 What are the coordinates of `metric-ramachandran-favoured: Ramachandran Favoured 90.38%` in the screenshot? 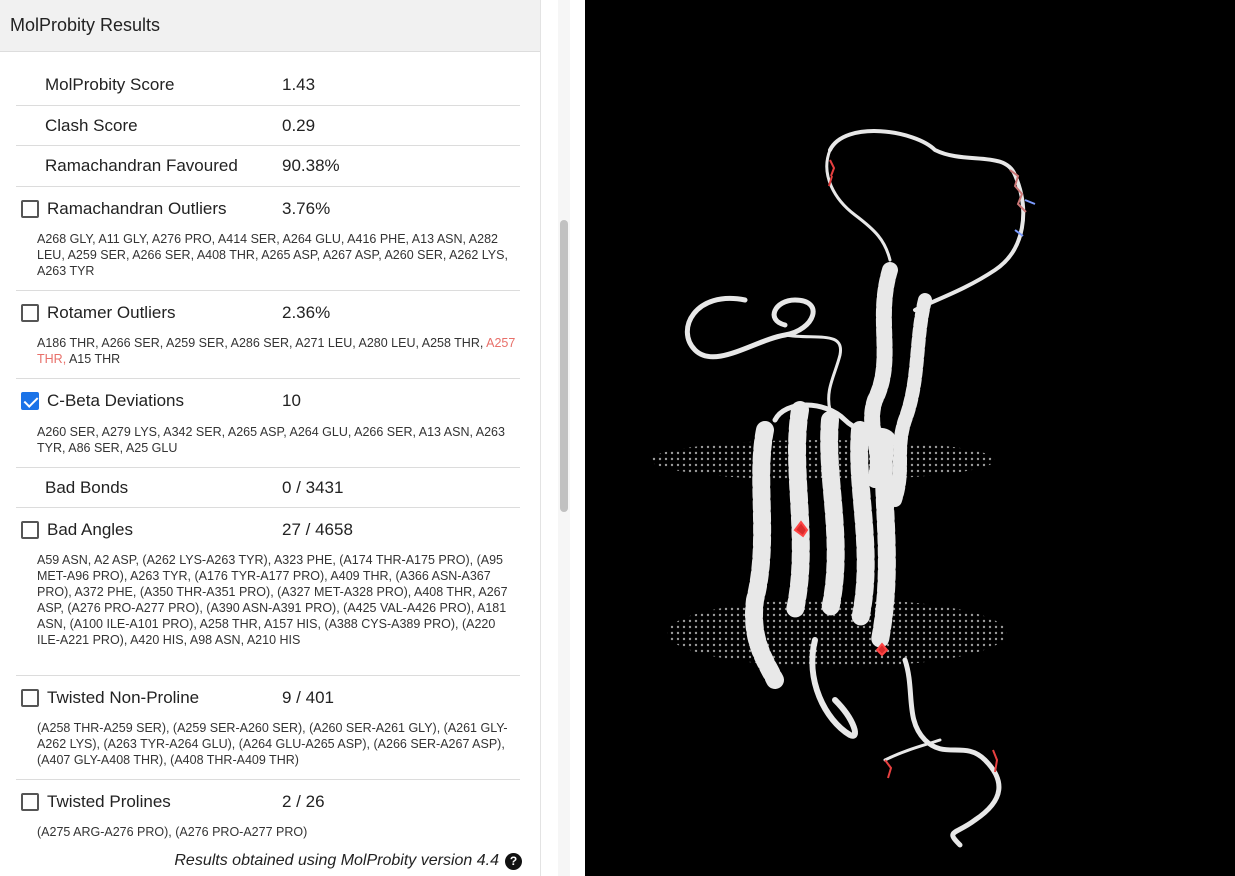 It's located at (268, 166).